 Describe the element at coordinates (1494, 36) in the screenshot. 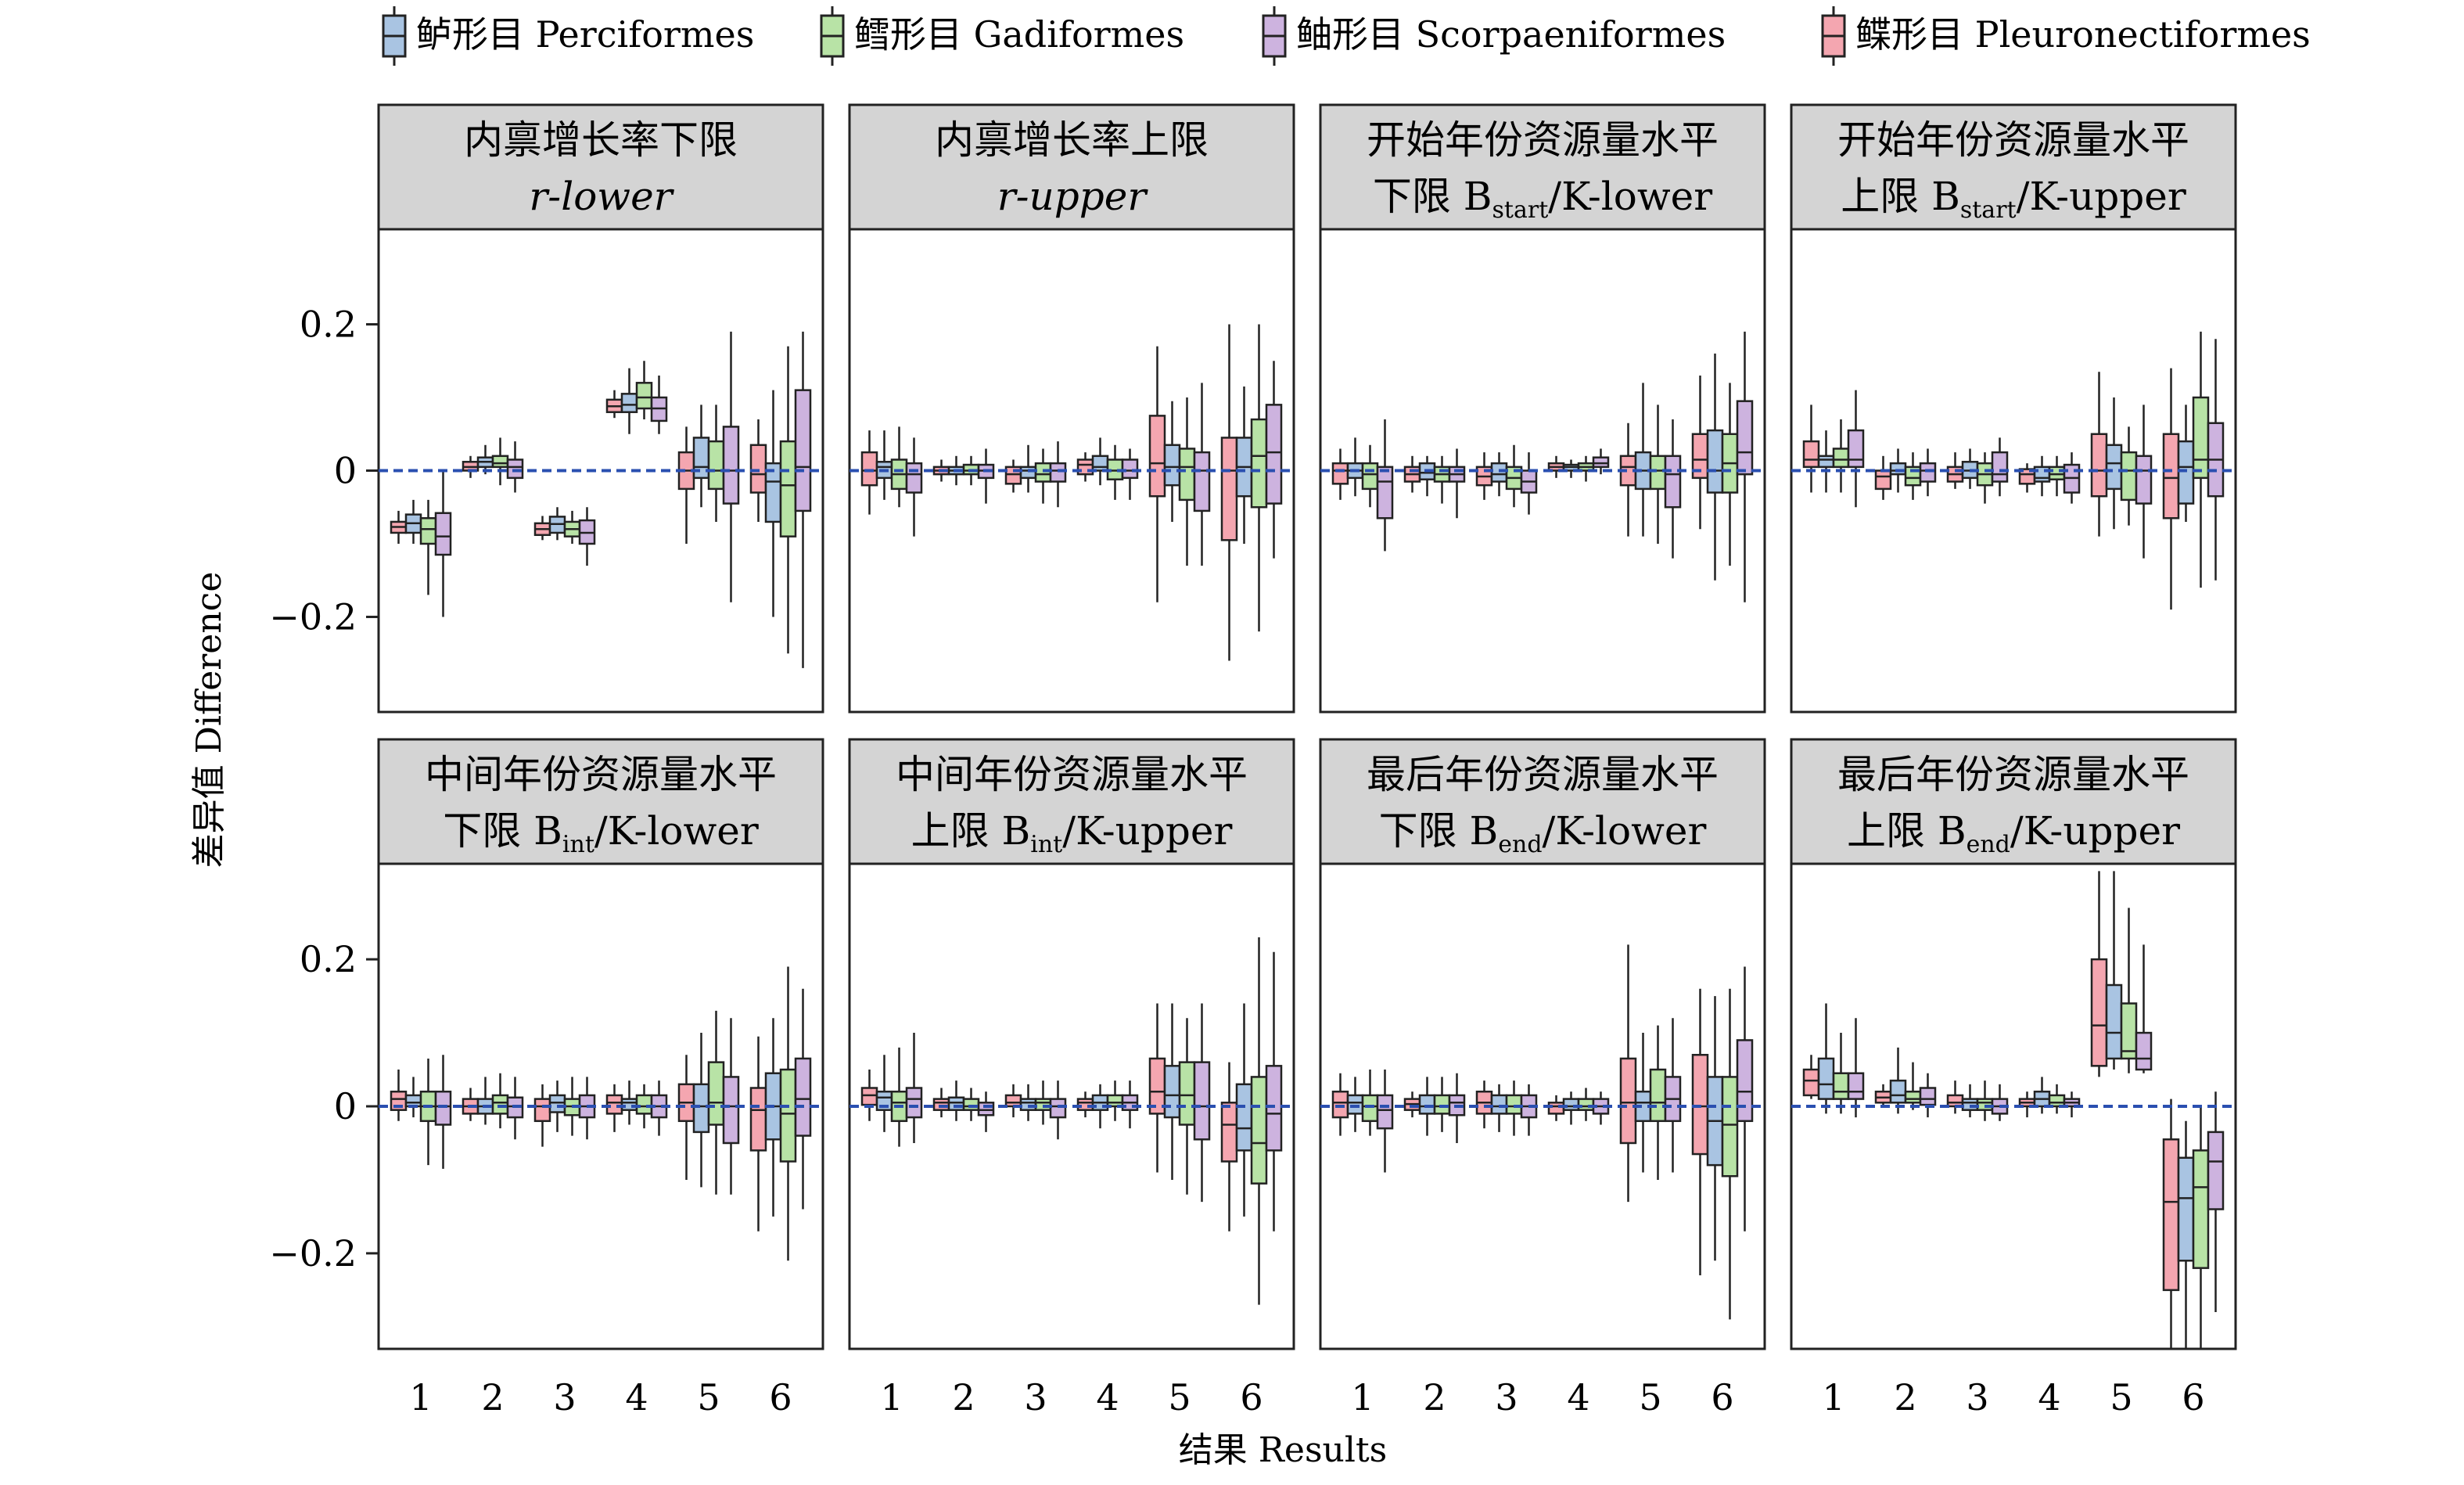

I see `legend-item-scorp: 鲉形目 Scorpaeniformes` at that location.